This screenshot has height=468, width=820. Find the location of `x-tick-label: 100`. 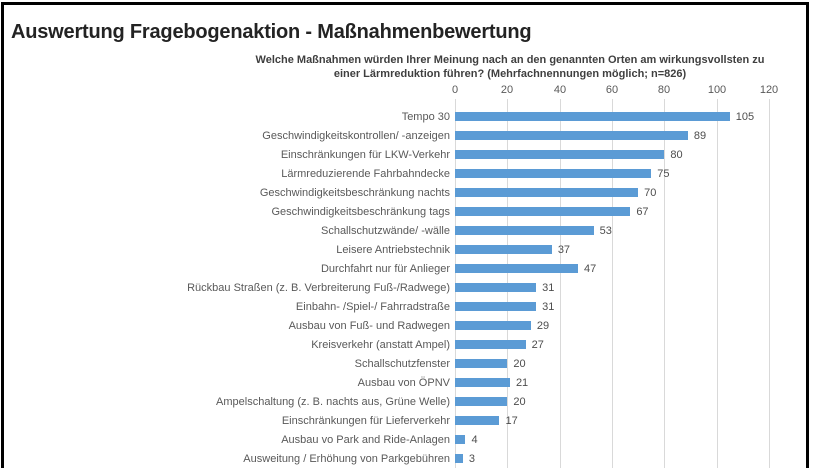

x-tick-label: 100 is located at coordinates (717, 90).